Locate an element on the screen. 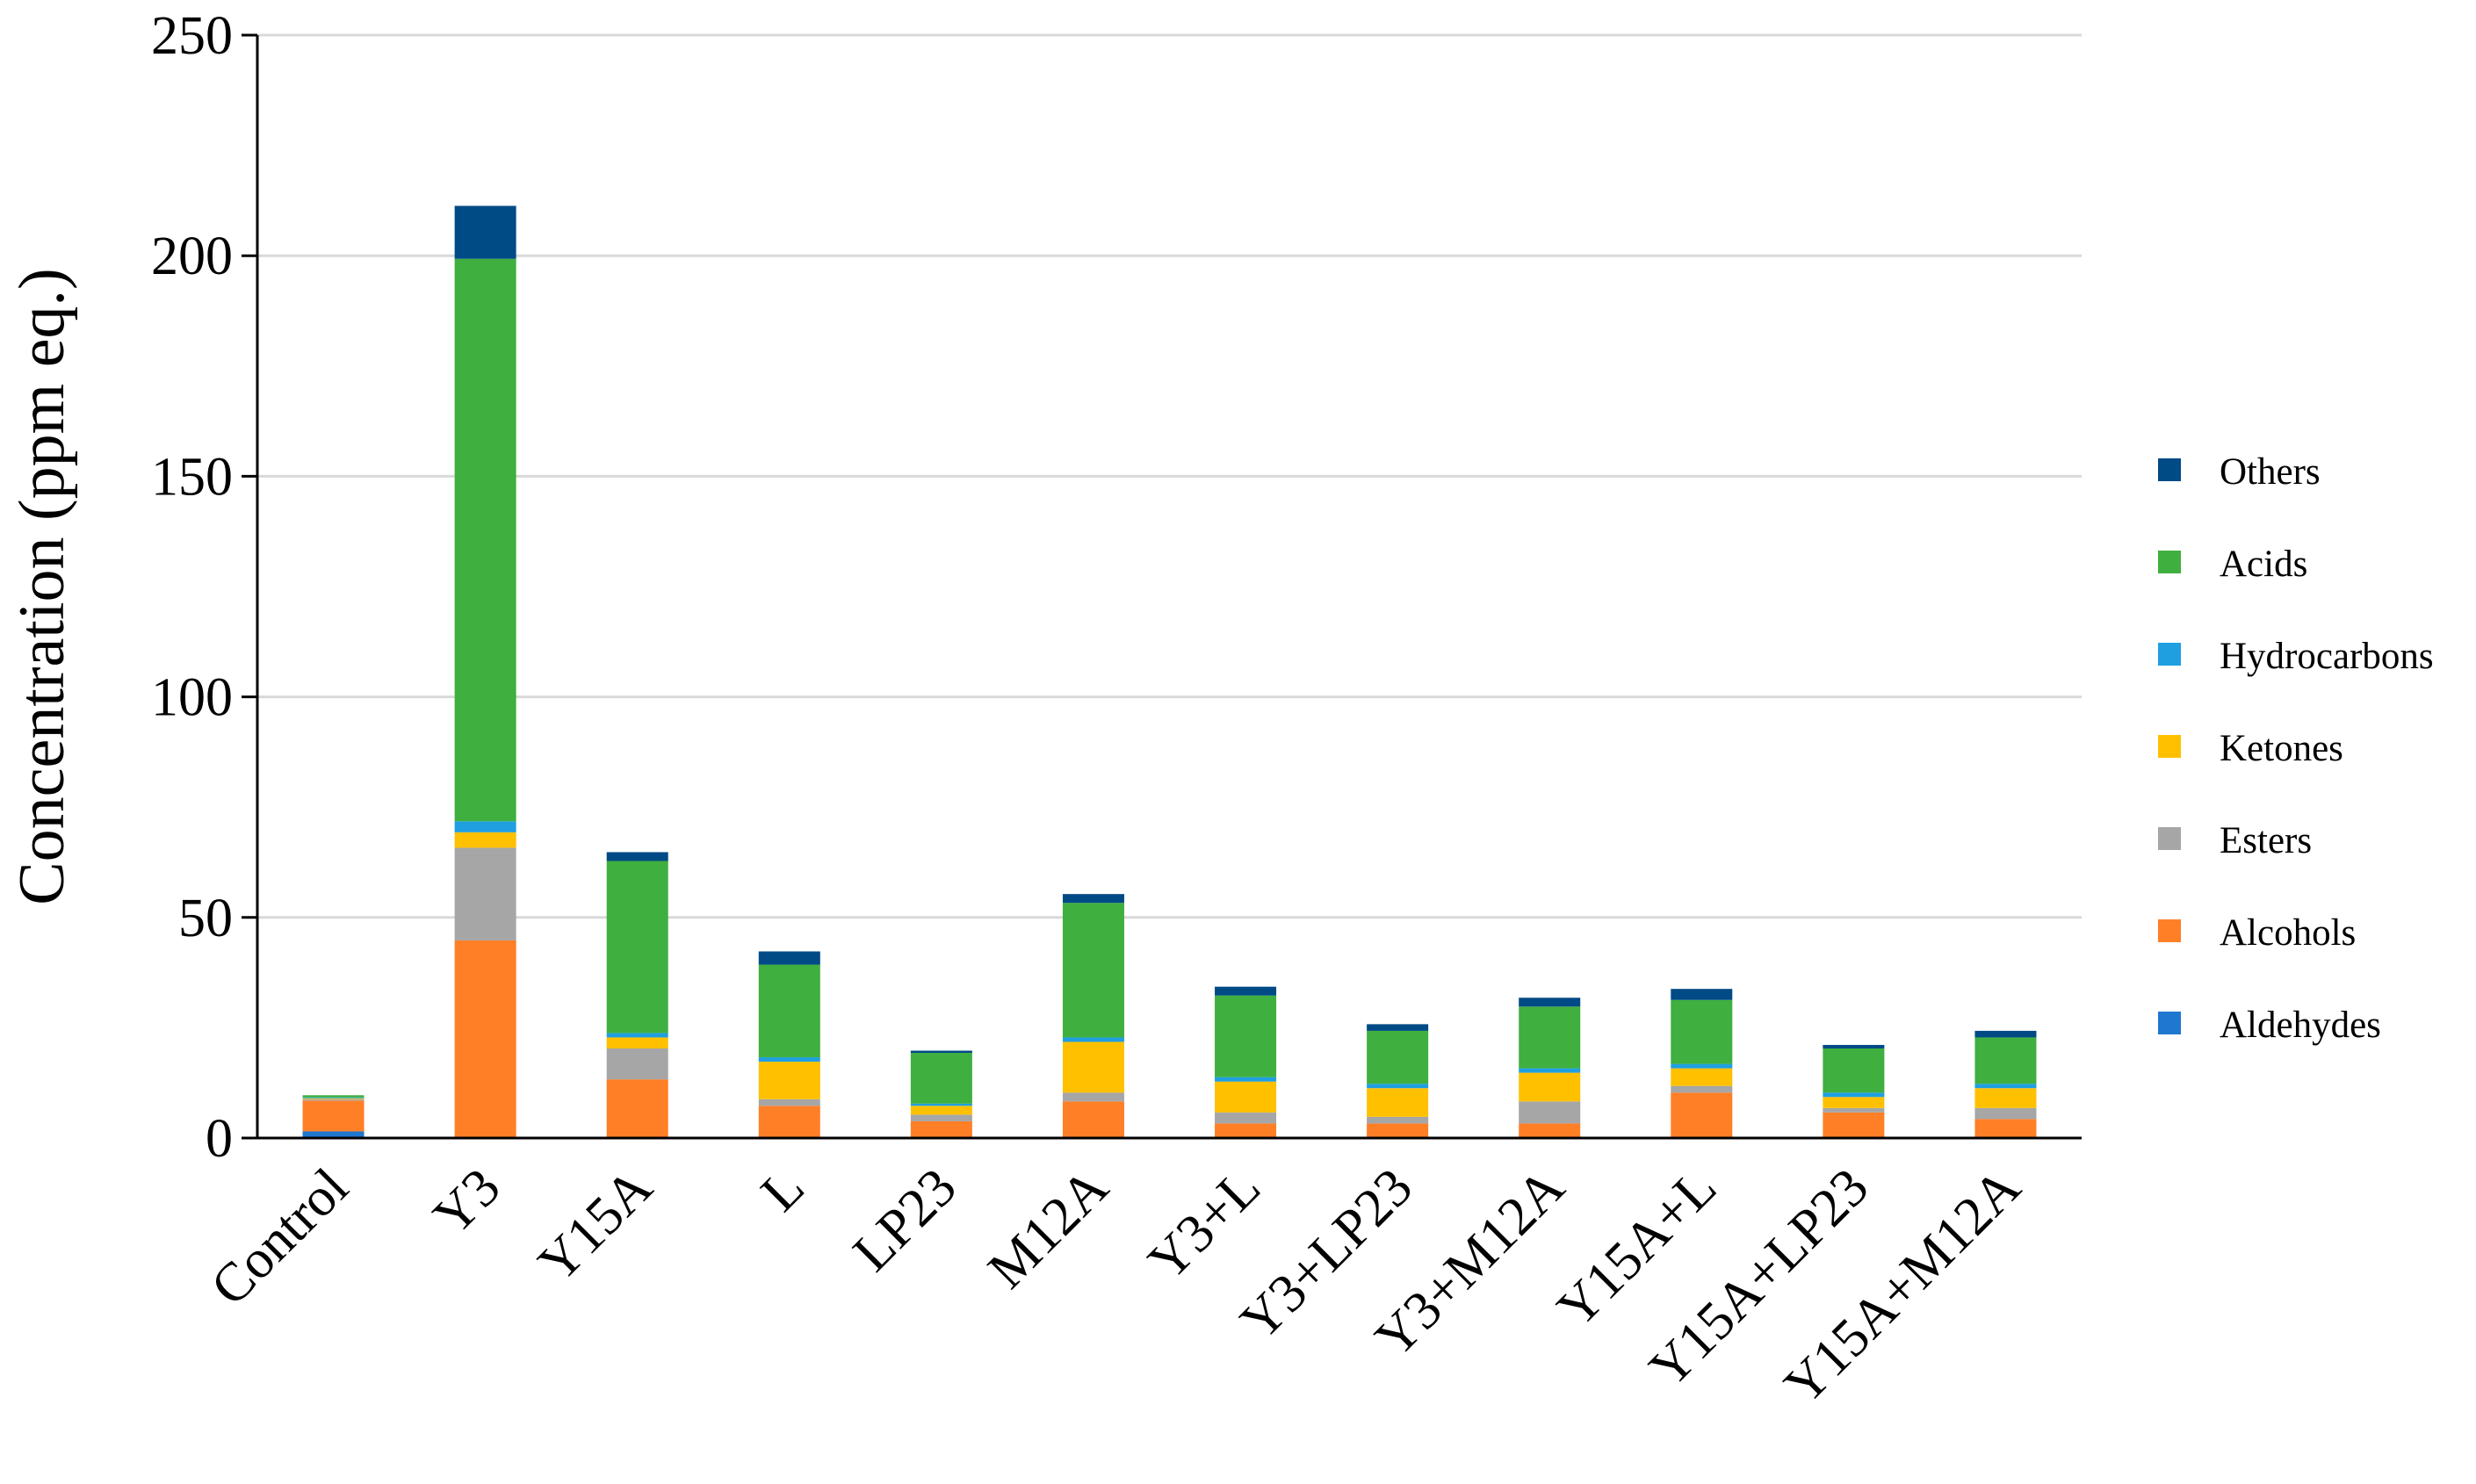  y-axis-title: Concentration (ppm eq.) is located at coordinates (42, 586).